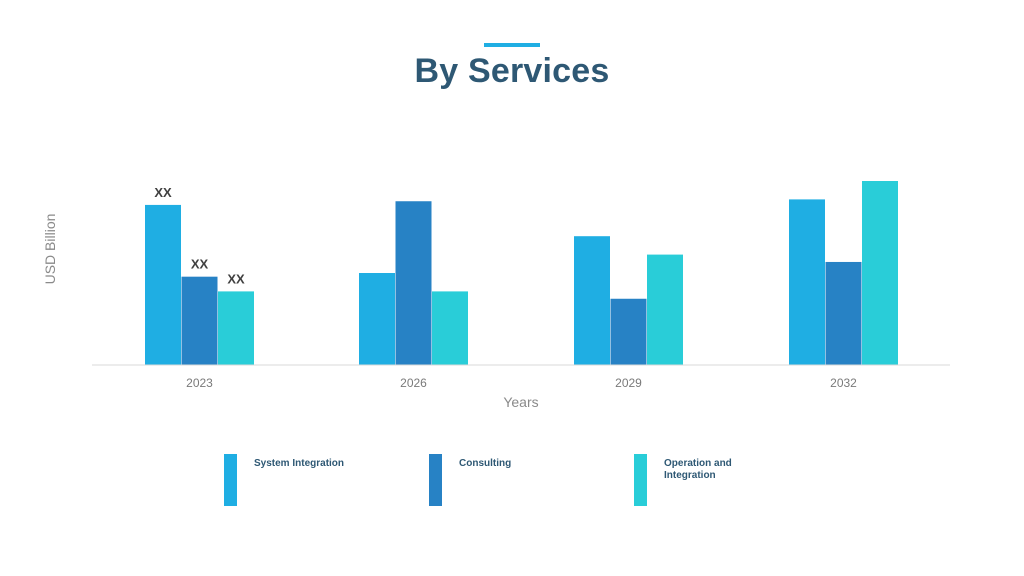 Image resolution: width=1024 pixels, height=576 pixels. Describe the element at coordinates (698, 469) in the screenshot. I see `legend-label: Operation and Integration` at that location.